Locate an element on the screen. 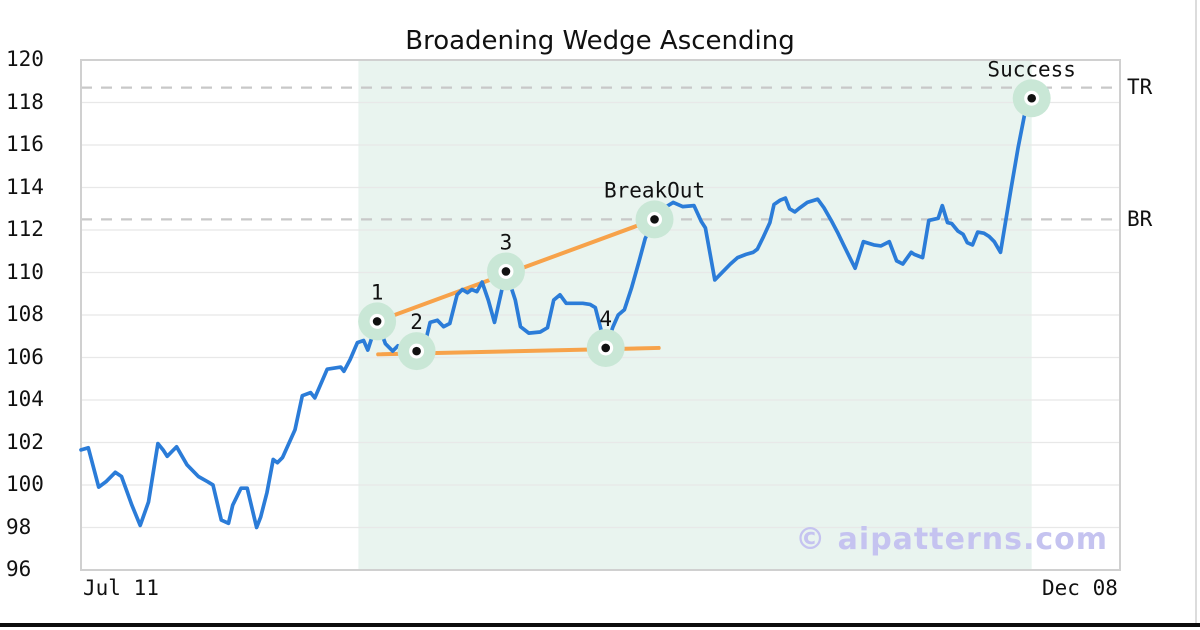 The height and width of the screenshot is (630, 1200). level-label-br: BR is located at coordinates (1140, 219).